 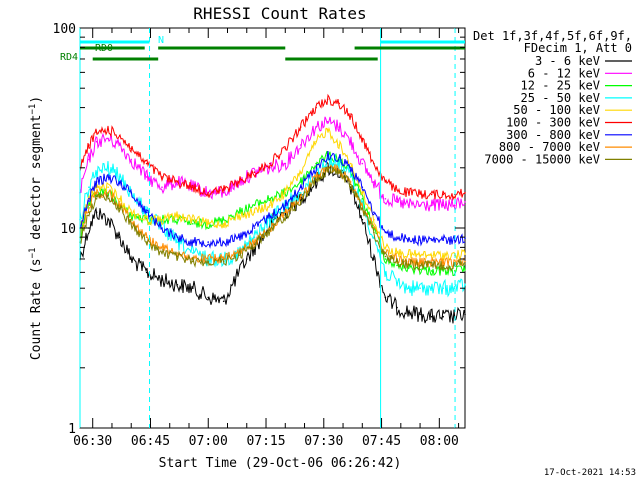 I want to click on y-axis-label-close: ), so click(x=36, y=100).